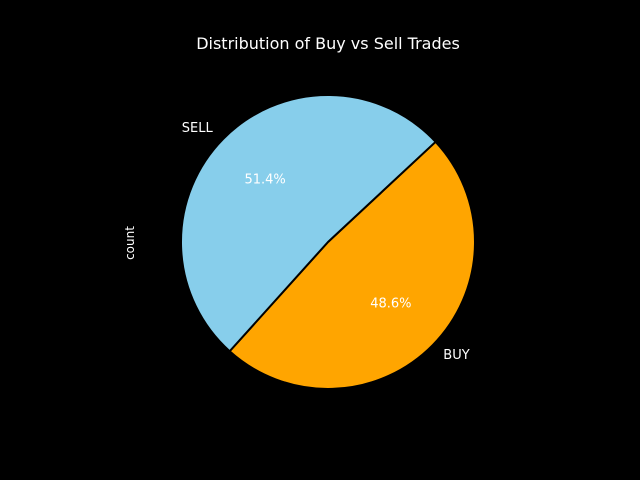  What do you see at coordinates (456, 355) in the screenshot?
I see `slice-label-buy: BUY` at bounding box center [456, 355].